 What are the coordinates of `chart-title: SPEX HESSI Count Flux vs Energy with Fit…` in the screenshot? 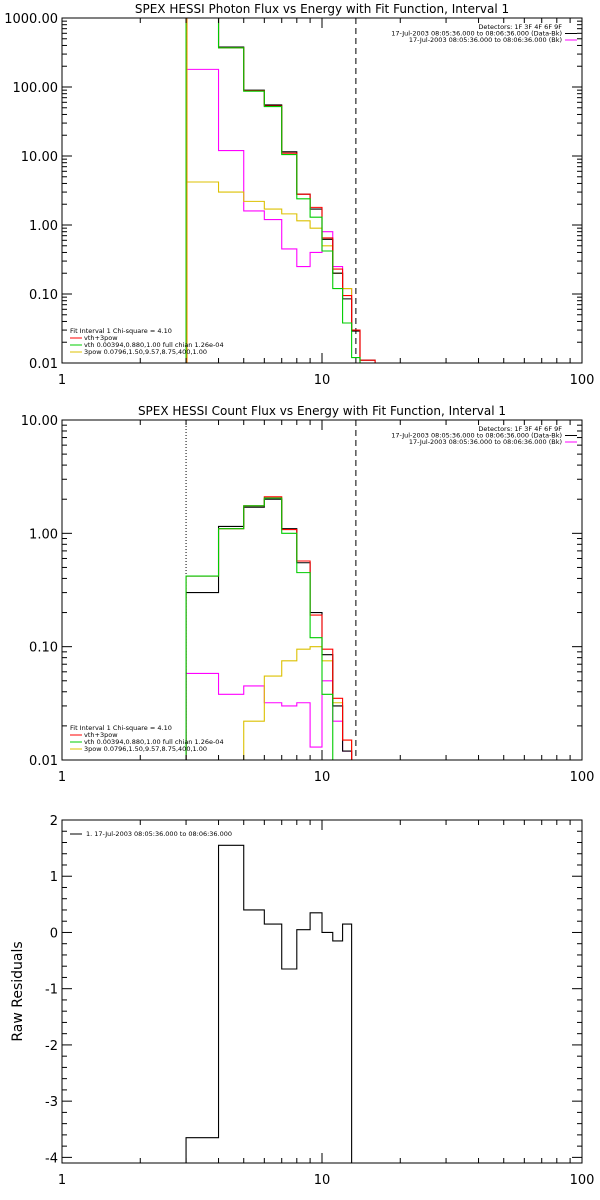 It's located at (322, 411).